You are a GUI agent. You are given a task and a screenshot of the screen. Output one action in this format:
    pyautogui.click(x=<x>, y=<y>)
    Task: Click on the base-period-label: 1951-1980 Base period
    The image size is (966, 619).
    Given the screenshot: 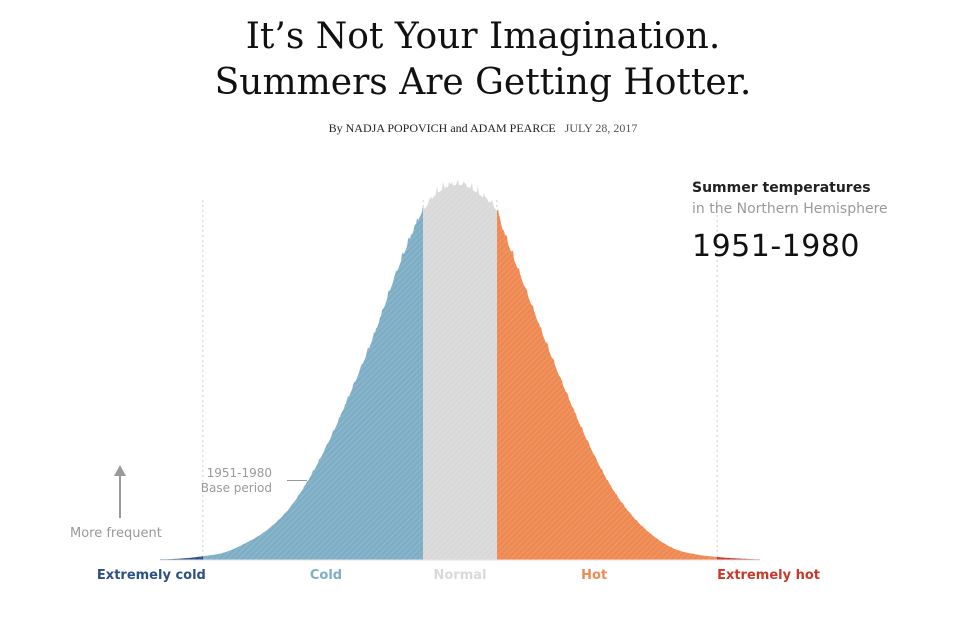 What is the action you would take?
    pyautogui.click(x=232, y=481)
    